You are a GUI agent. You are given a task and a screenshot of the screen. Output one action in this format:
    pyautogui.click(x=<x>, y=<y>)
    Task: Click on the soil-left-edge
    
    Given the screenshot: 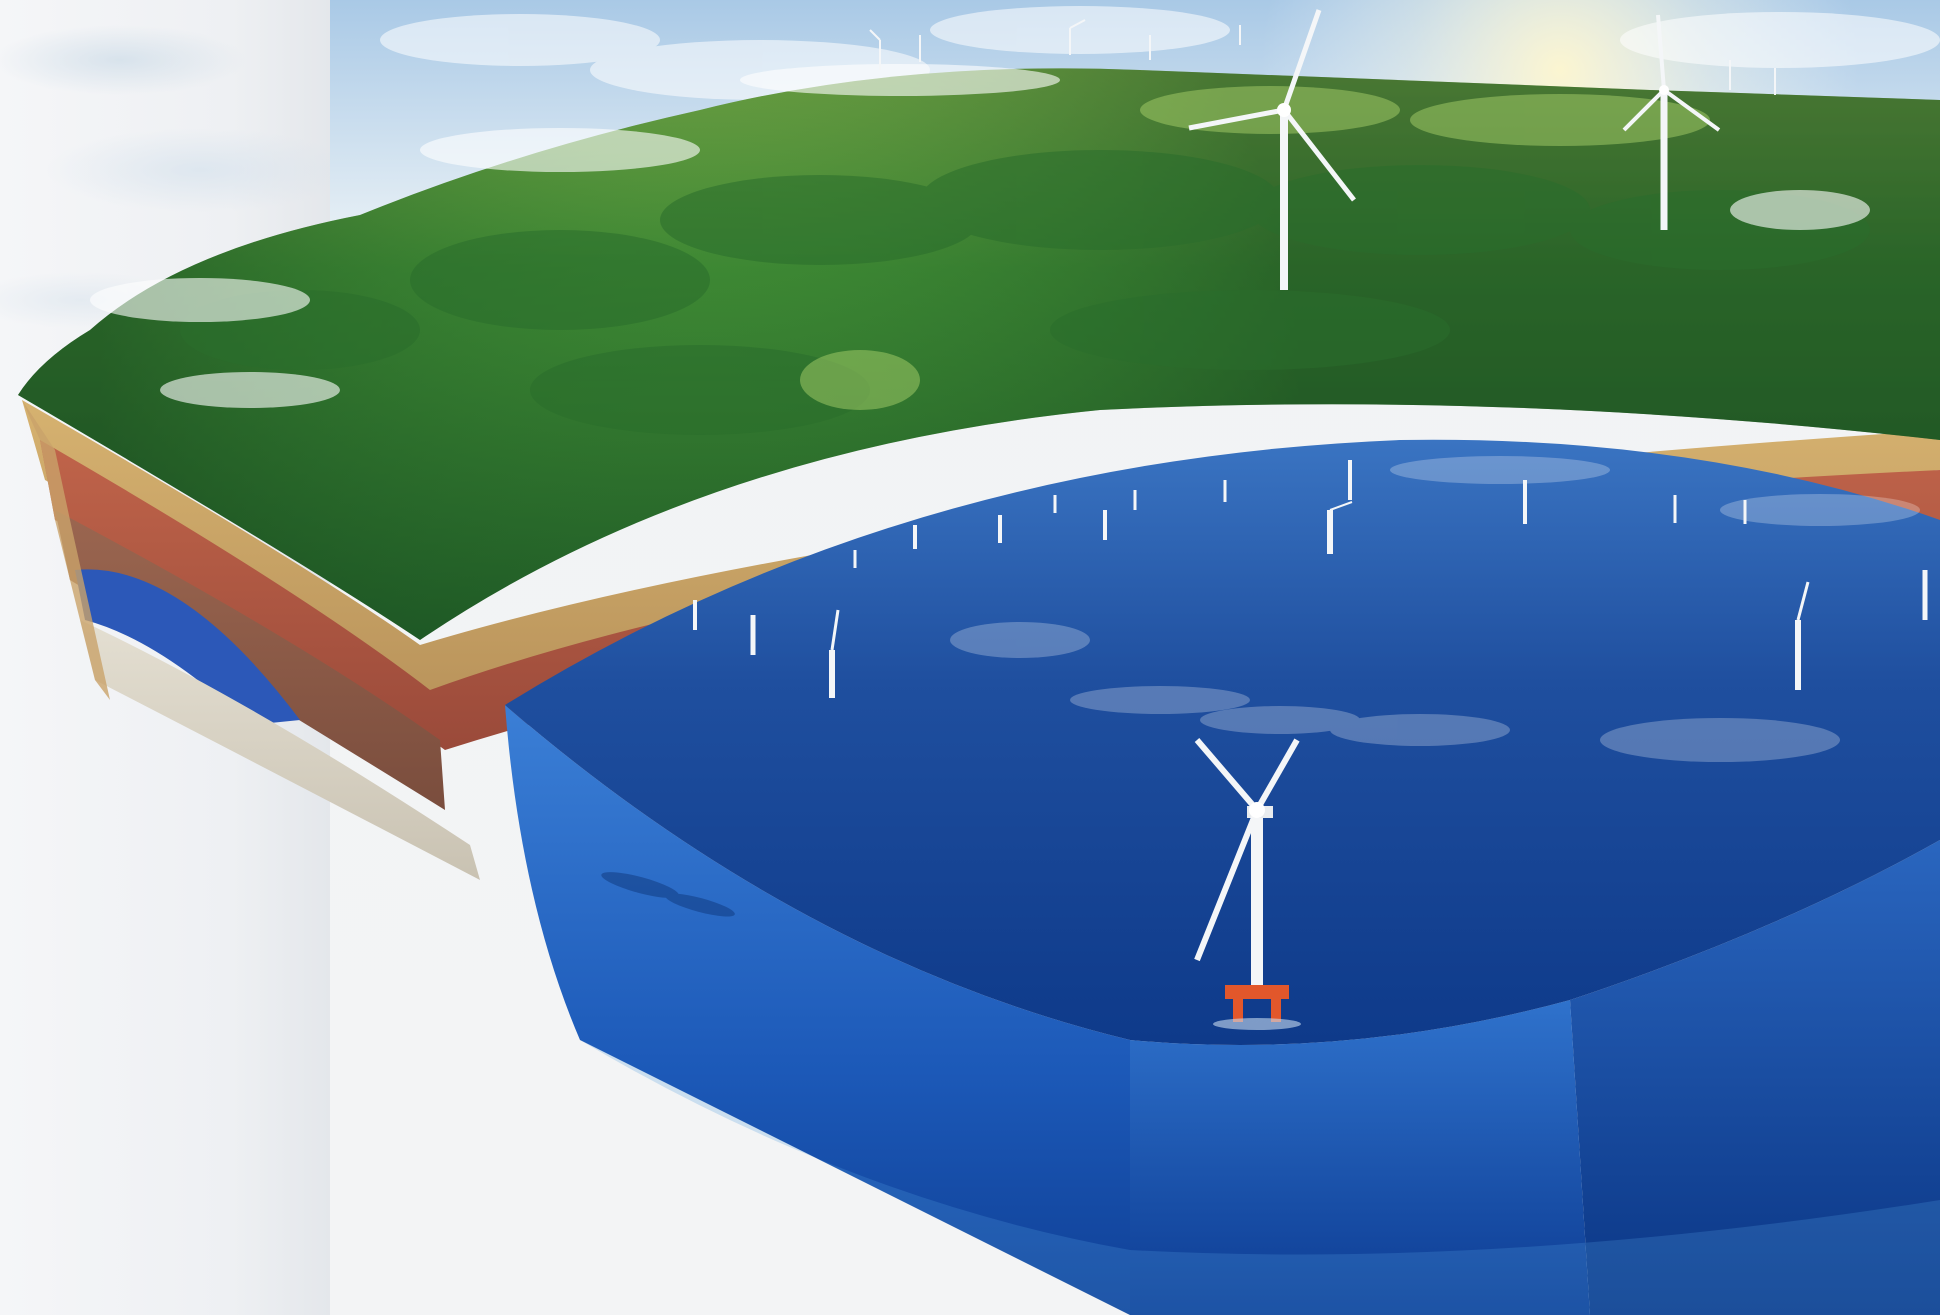 What is the action you would take?
    pyautogui.click(x=66, y=550)
    